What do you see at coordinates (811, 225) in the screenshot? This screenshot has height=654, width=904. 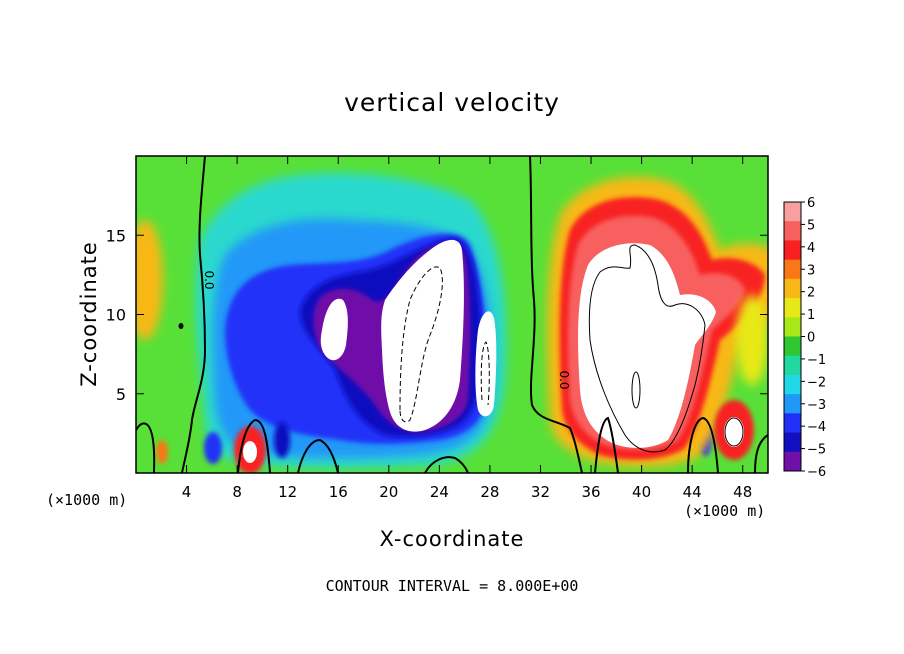 I see `colorbar-tick-label: 5` at bounding box center [811, 225].